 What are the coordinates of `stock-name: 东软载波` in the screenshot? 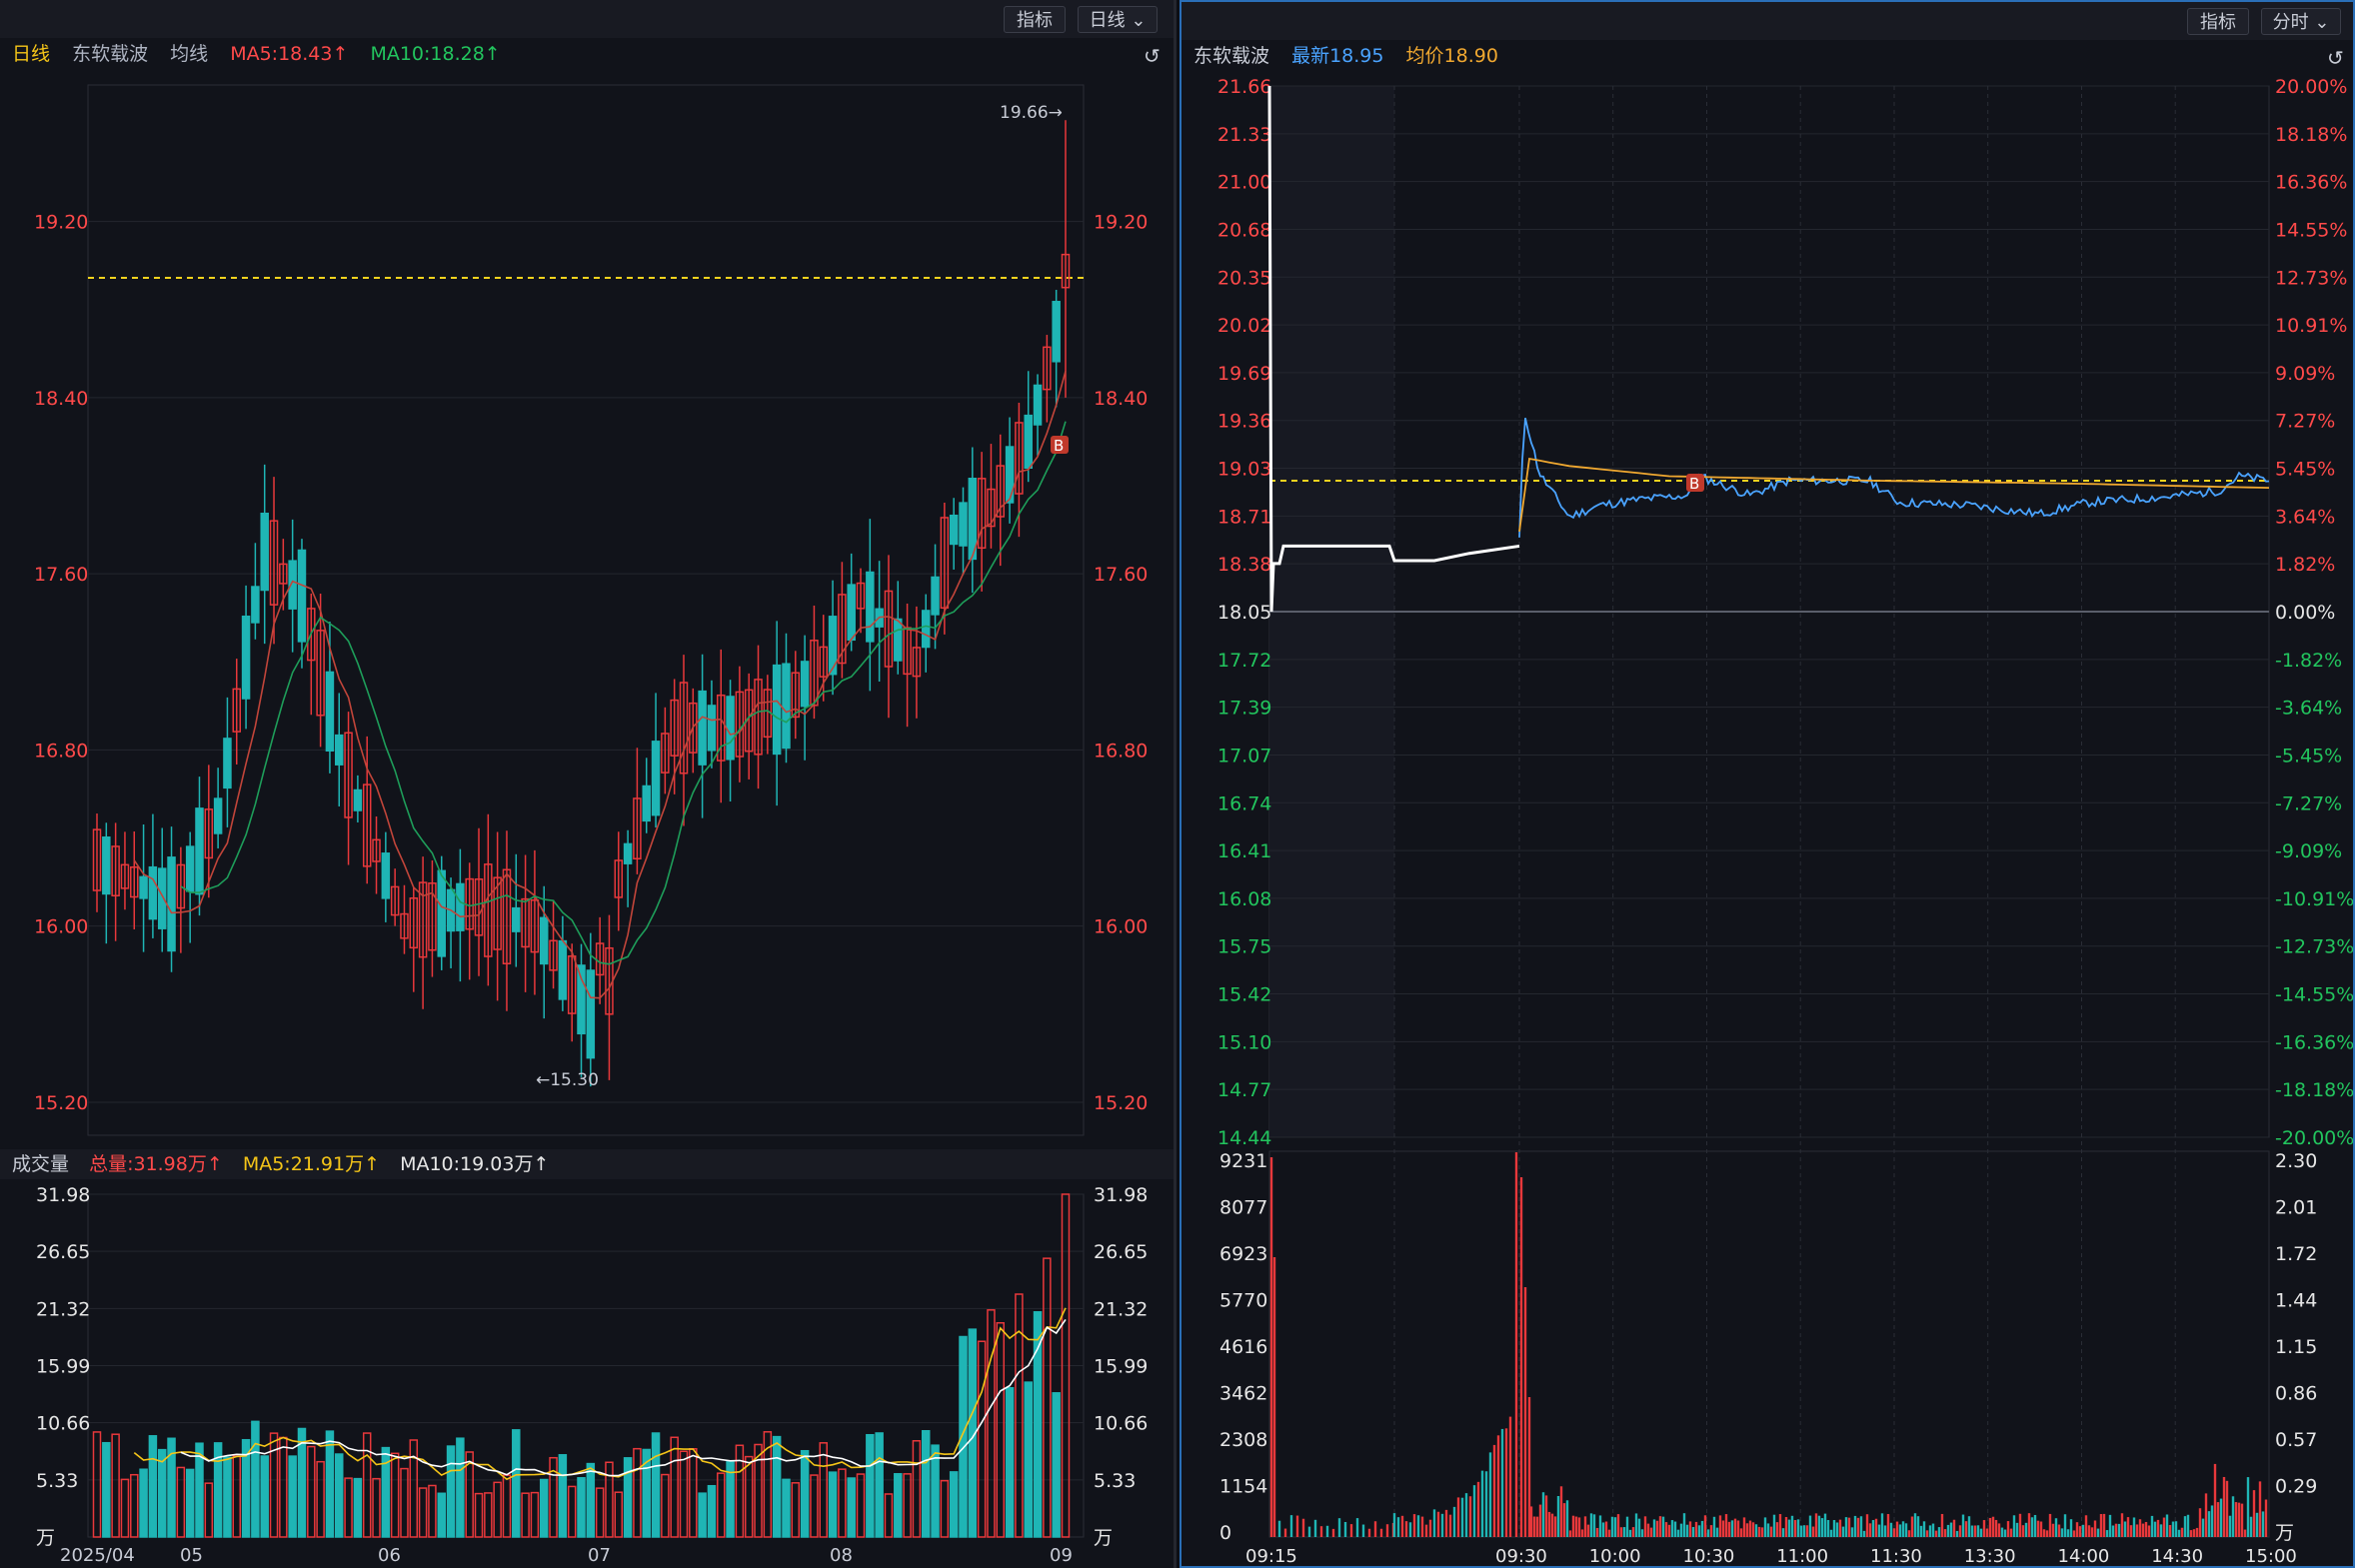 It's located at (111, 54).